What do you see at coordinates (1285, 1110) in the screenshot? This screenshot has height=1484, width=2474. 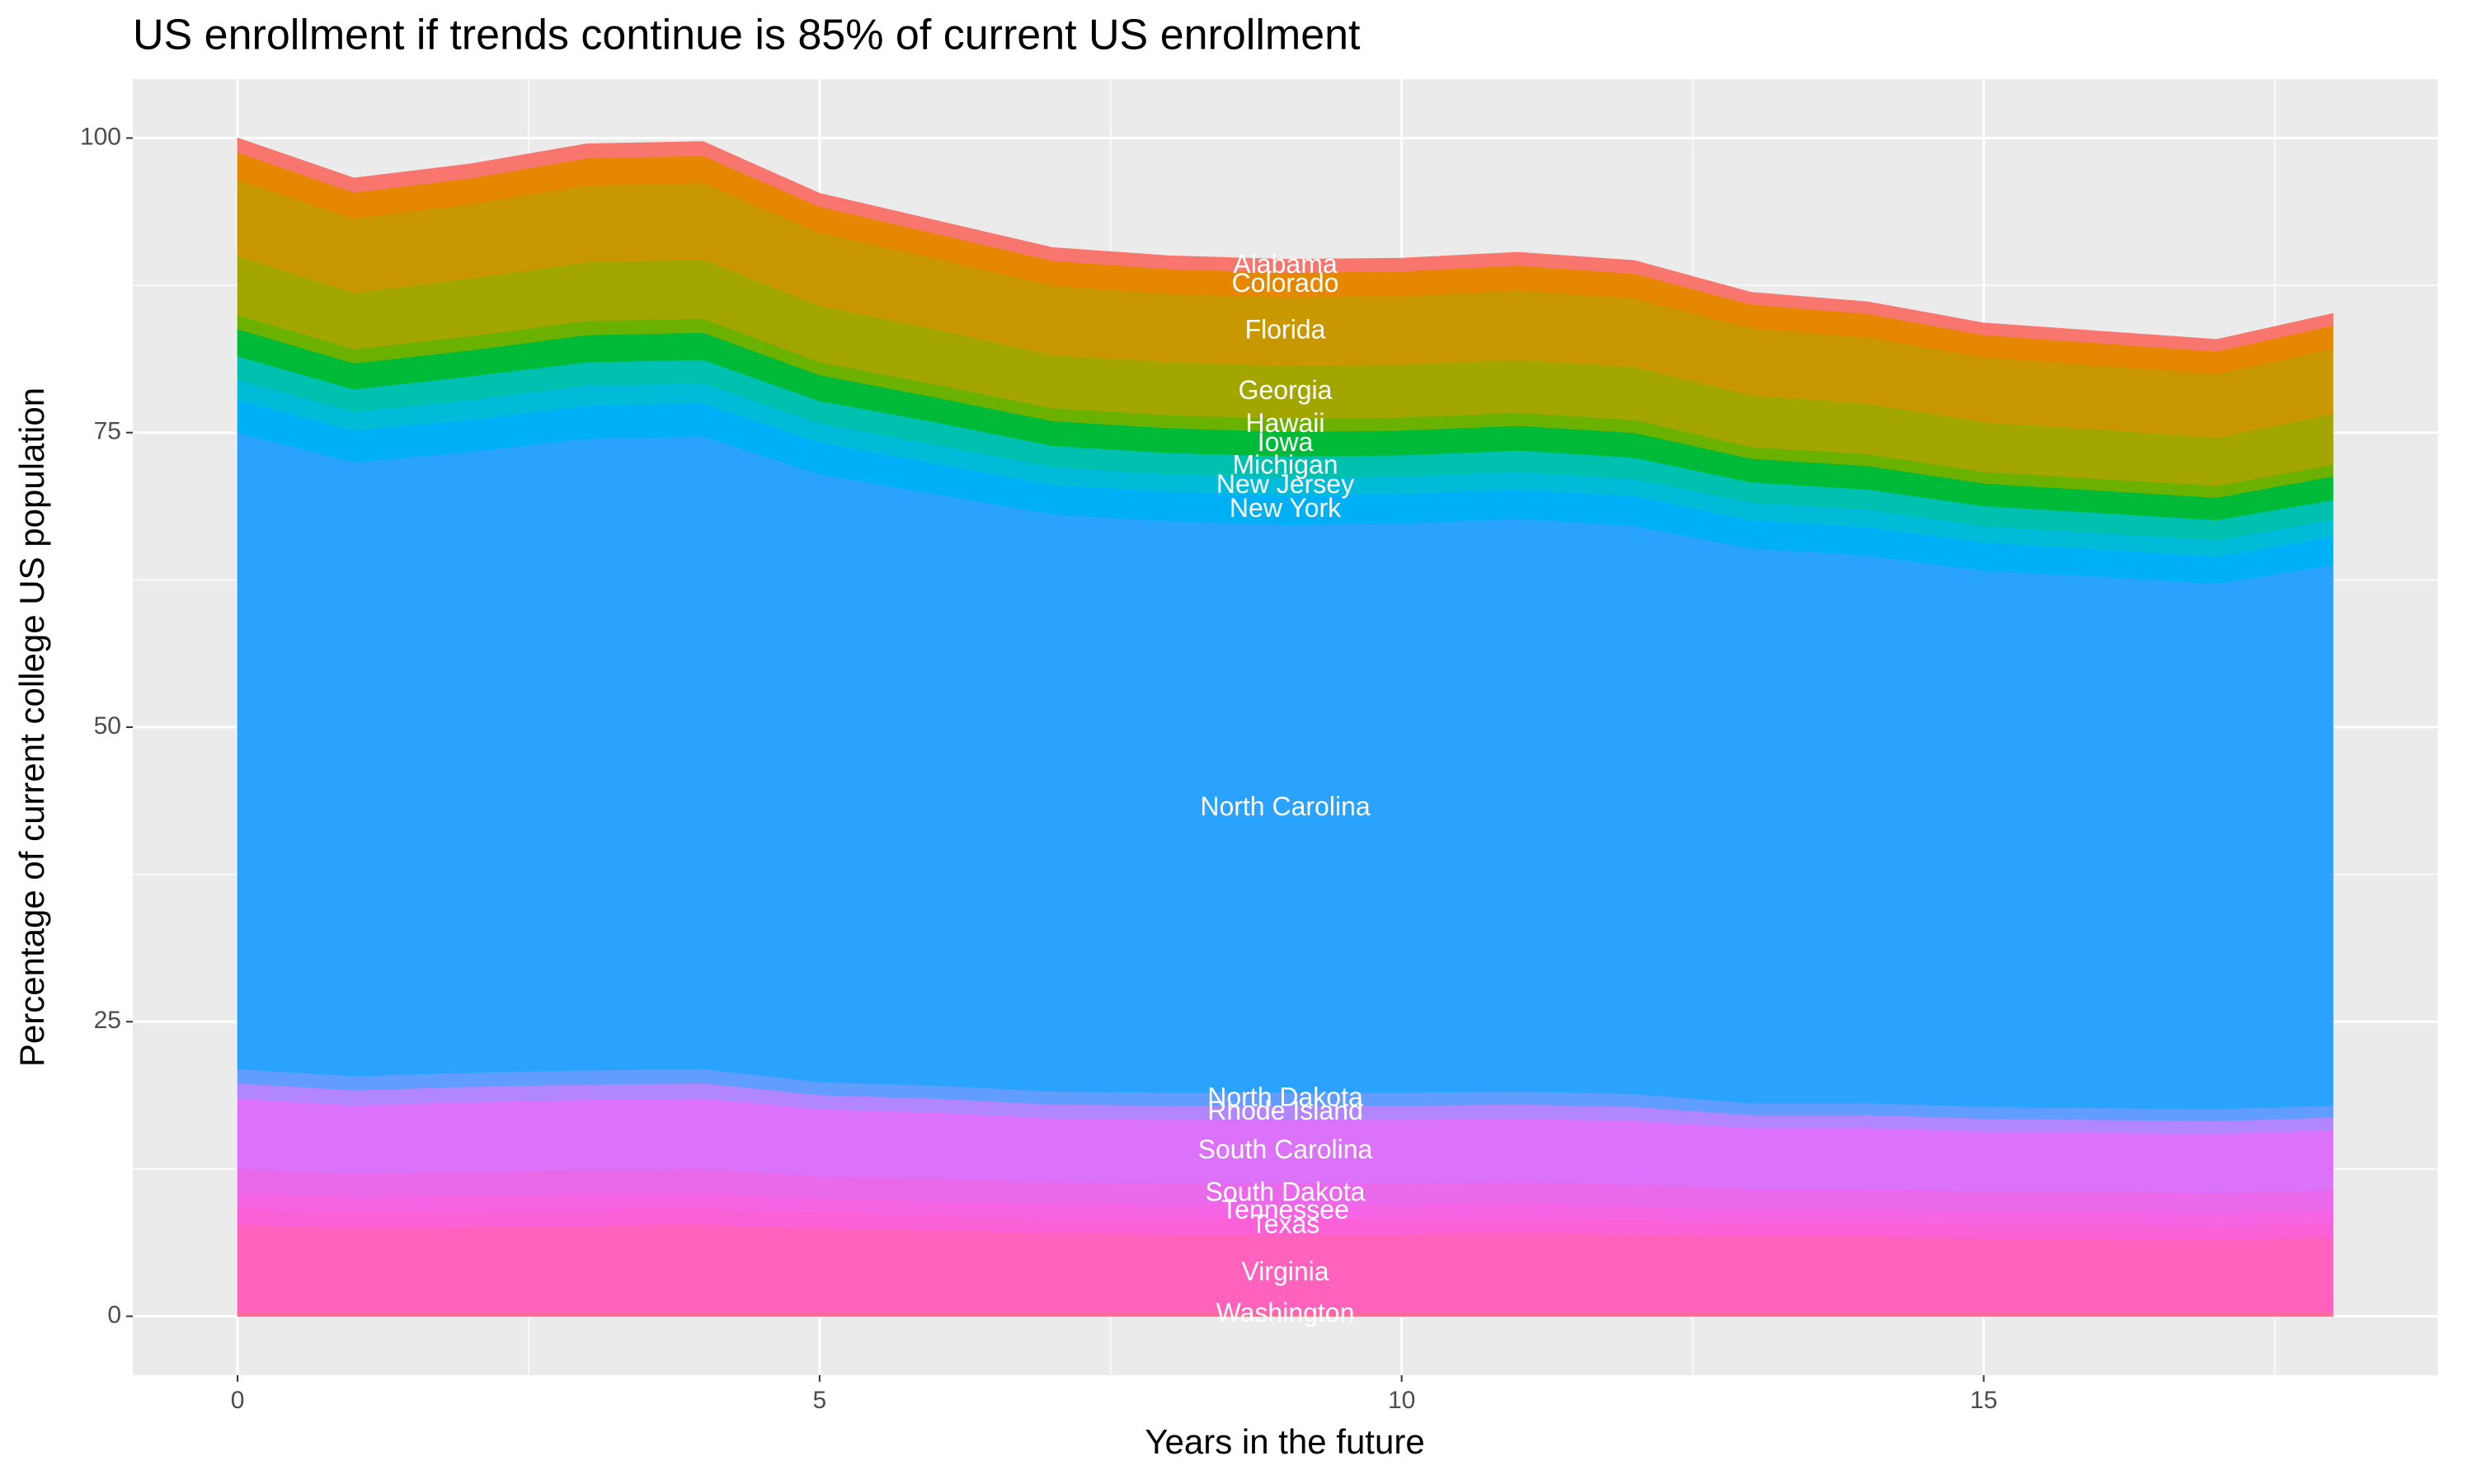 I see `series-label: Rhode Island` at bounding box center [1285, 1110].